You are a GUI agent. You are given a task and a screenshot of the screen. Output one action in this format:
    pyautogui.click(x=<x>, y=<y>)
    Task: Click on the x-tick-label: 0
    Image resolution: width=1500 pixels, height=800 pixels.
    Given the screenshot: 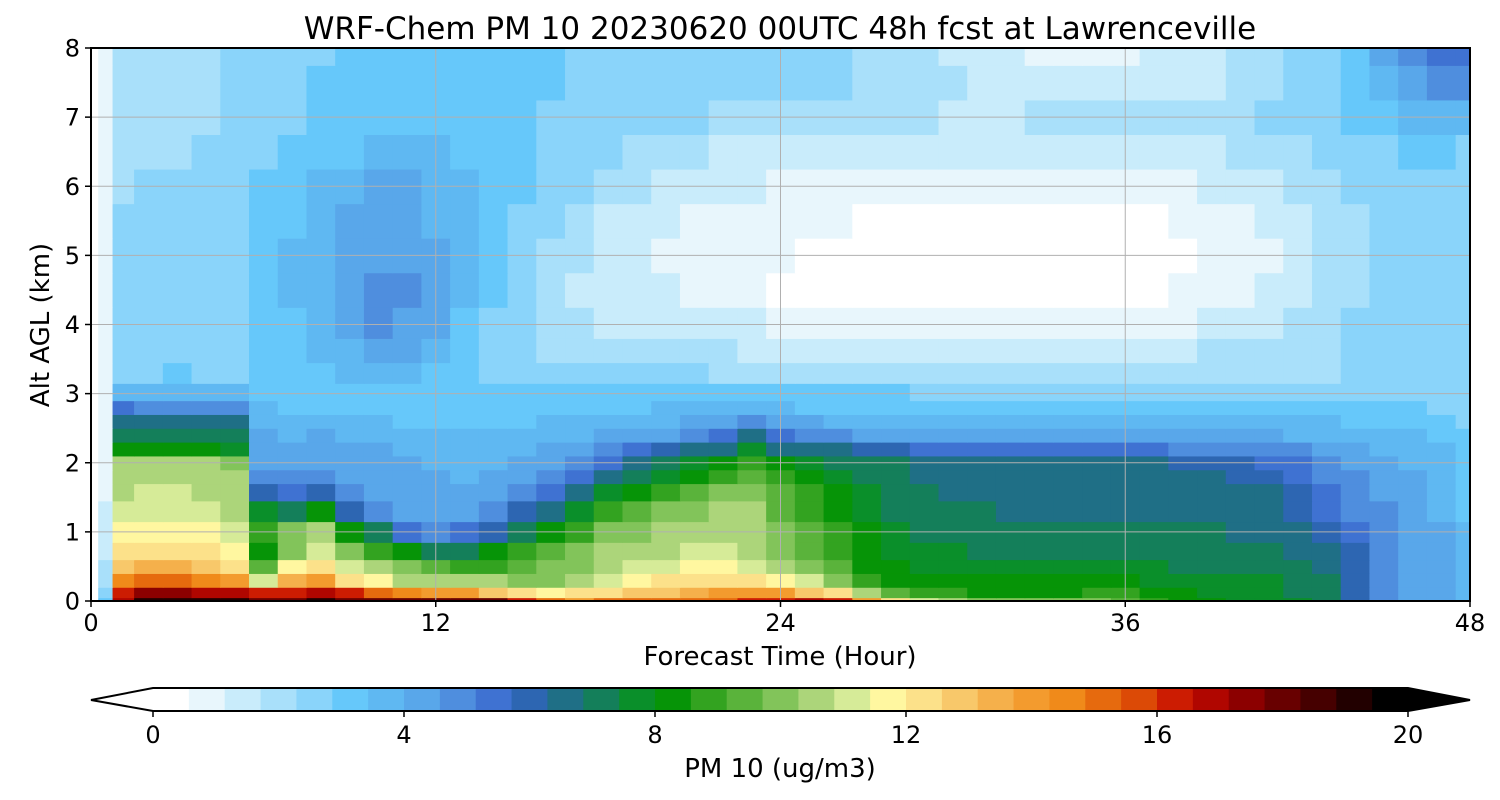 What is the action you would take?
    pyautogui.click(x=90, y=623)
    